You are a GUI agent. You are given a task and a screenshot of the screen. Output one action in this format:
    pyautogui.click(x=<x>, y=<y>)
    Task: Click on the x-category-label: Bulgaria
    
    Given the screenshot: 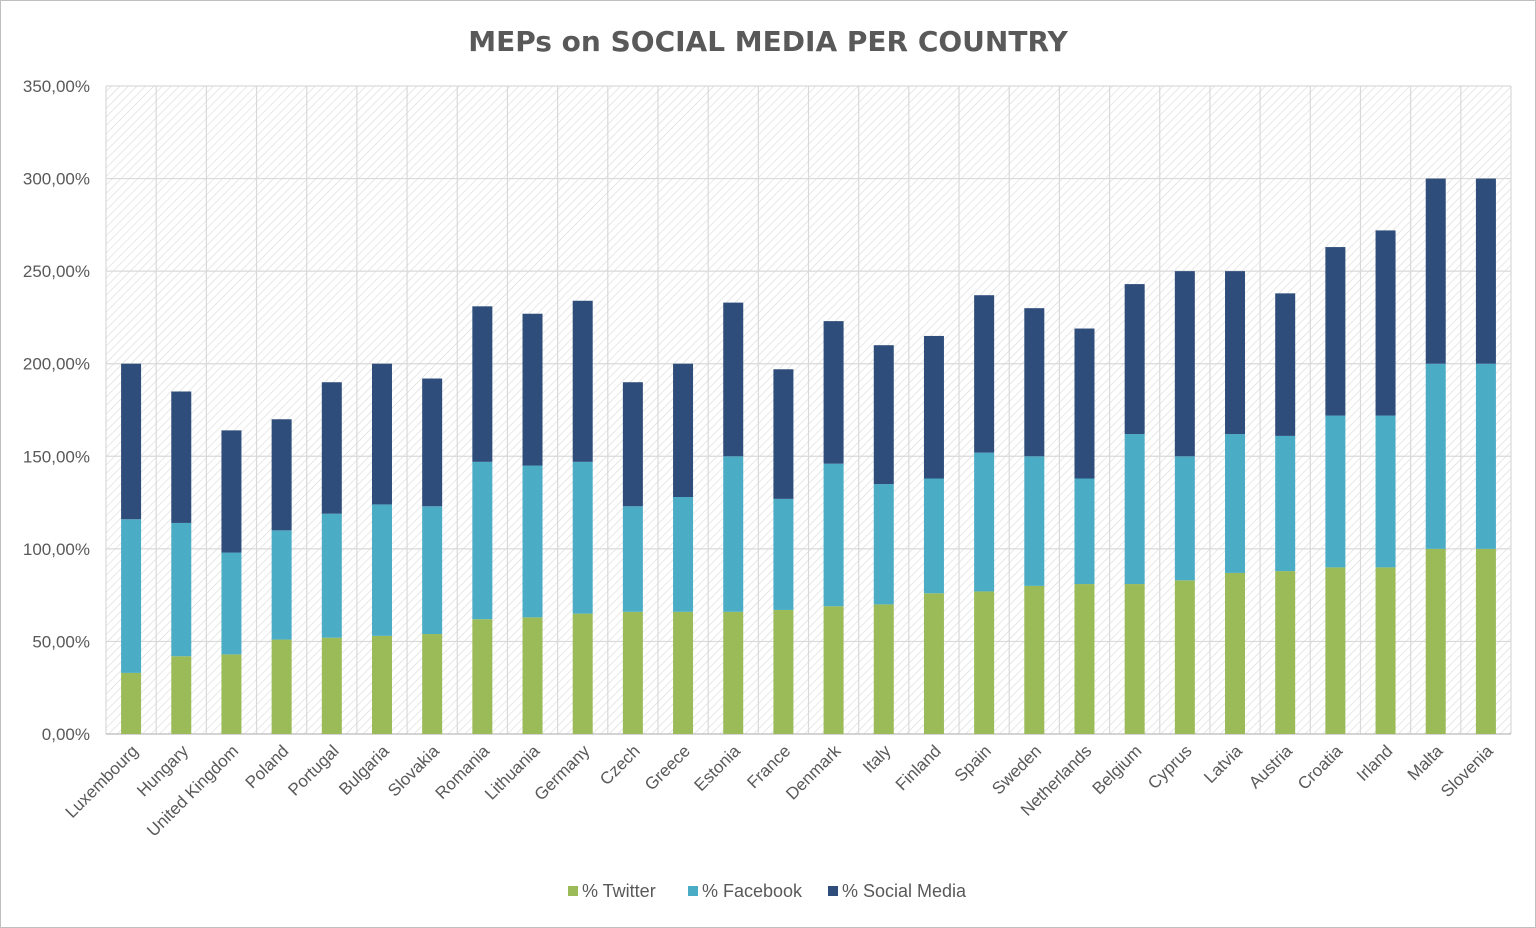 What is the action you would take?
    pyautogui.click(x=364, y=770)
    